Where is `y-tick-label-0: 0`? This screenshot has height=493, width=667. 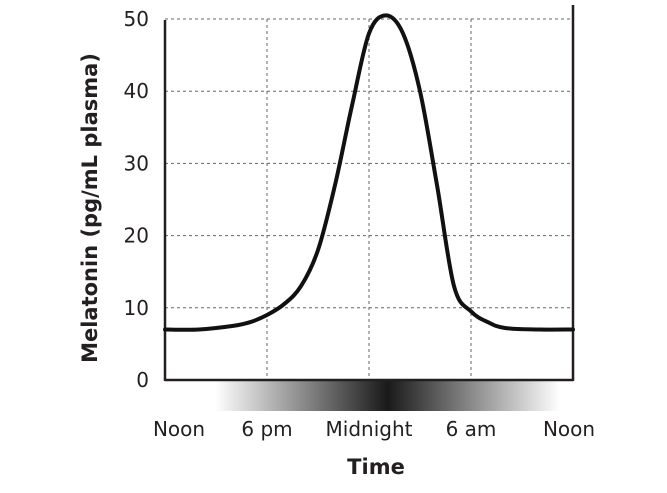
y-tick-label-0: 0 is located at coordinates (142, 380).